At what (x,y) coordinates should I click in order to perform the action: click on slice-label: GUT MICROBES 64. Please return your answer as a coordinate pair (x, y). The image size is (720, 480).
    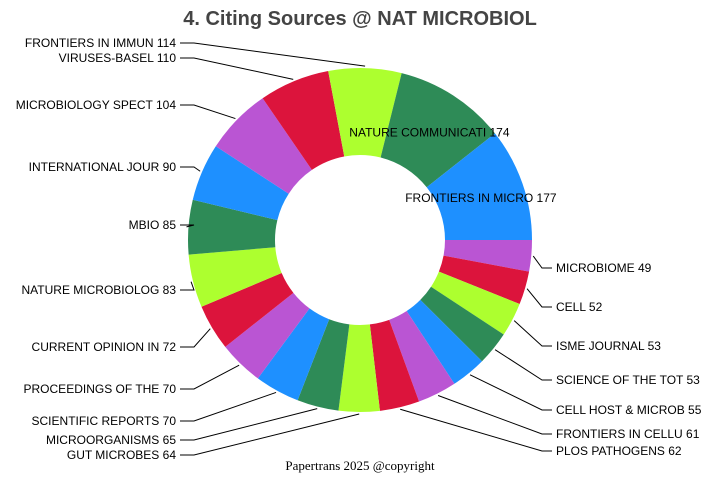
    Looking at the image, I should click on (121, 455).